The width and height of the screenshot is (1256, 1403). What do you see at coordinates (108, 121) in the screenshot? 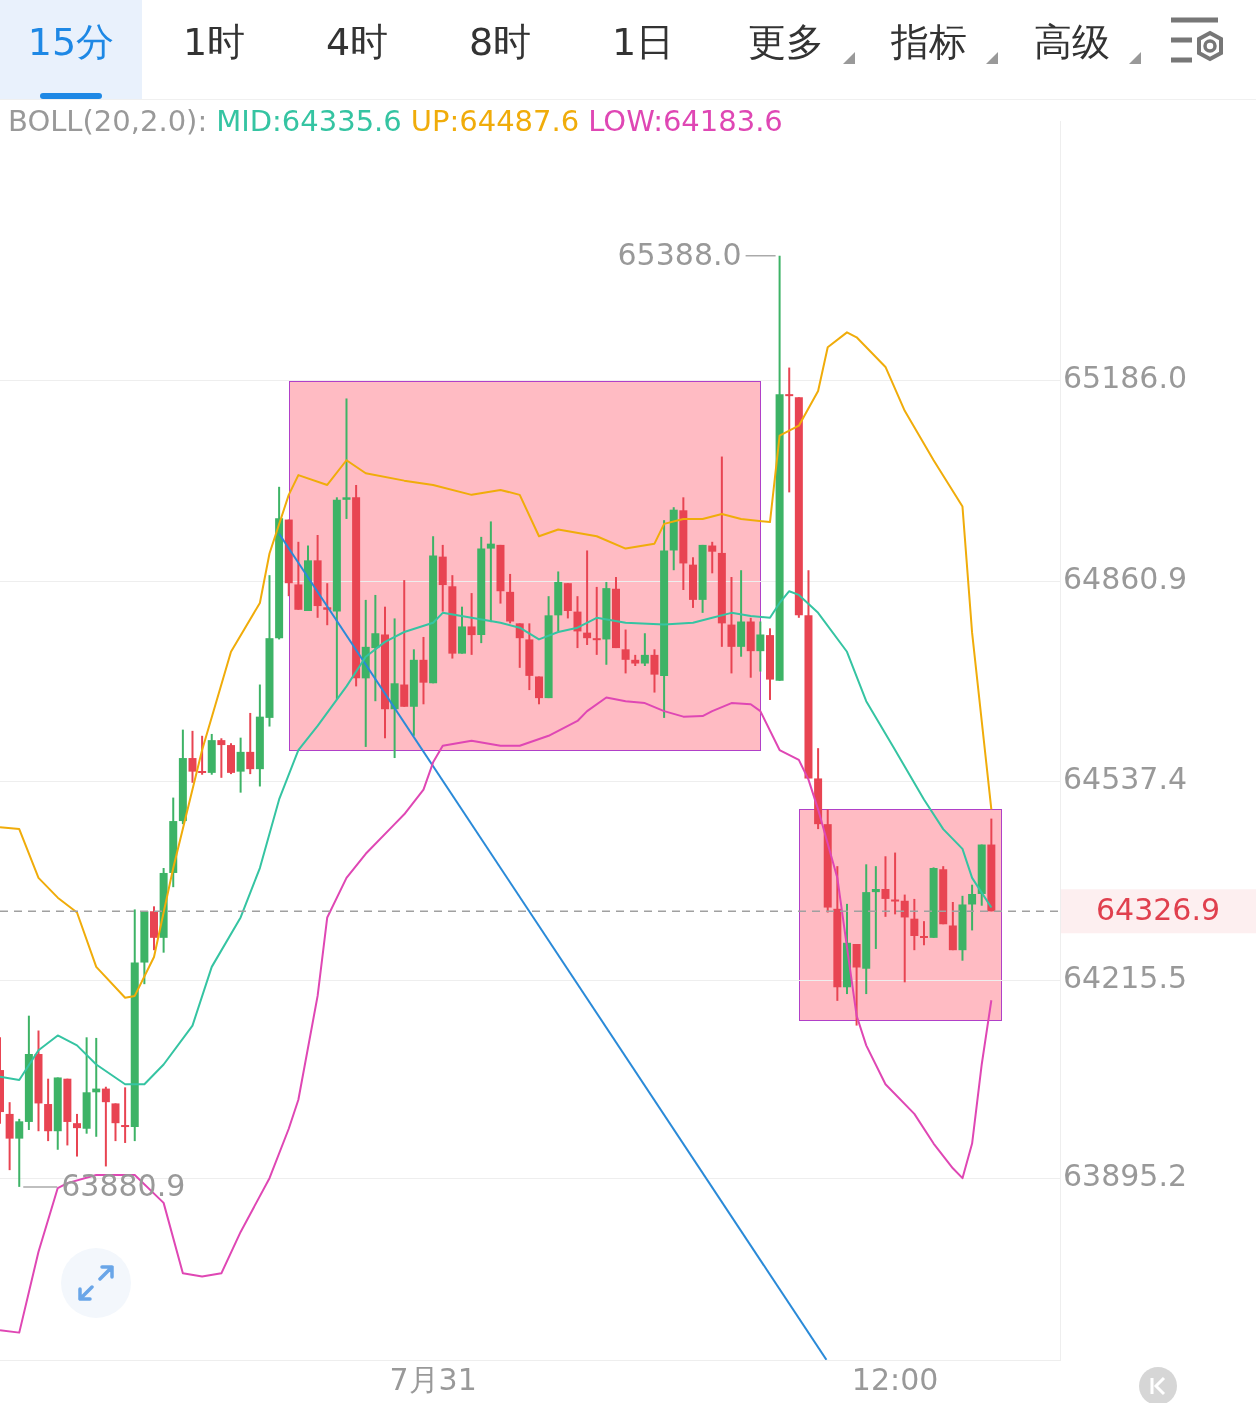
I see `legend-title: BOLL(20,2.0):` at bounding box center [108, 121].